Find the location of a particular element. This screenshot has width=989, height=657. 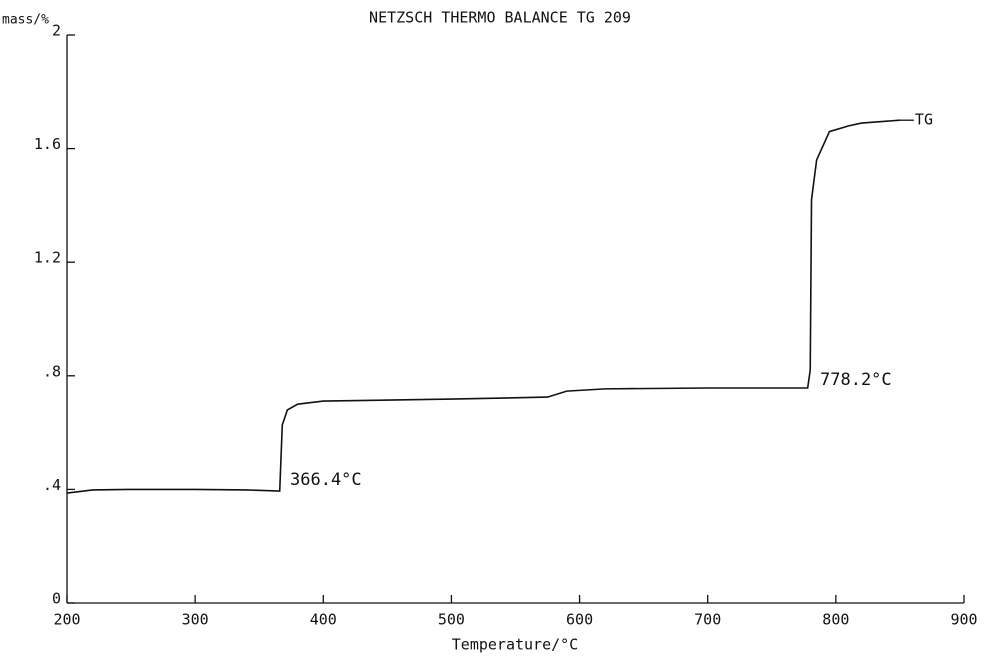

x-axis-label: Temperature/°C is located at coordinates (515, 645).